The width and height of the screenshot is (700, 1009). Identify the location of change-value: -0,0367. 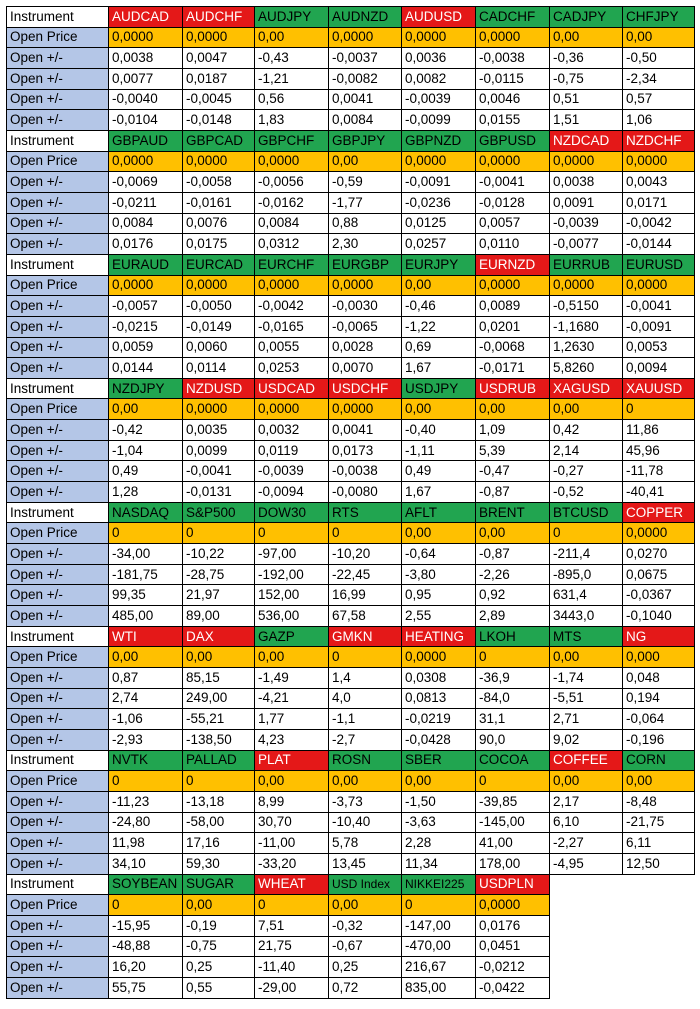
(658, 595).